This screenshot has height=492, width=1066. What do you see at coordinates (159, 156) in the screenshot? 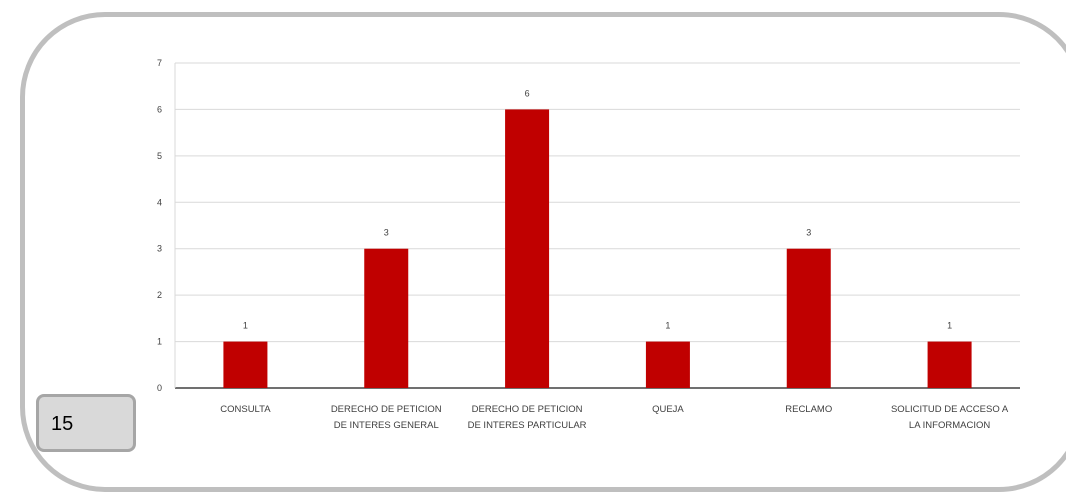
I see `y-tick-label: 5` at bounding box center [159, 156].